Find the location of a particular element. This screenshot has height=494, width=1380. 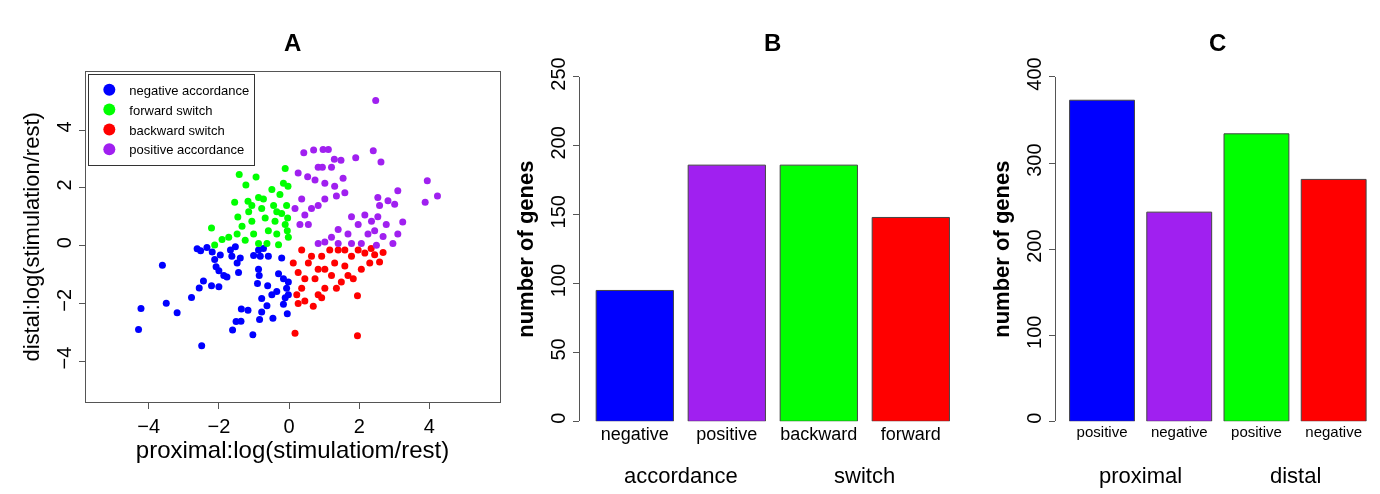

x-tick-label: 4 is located at coordinates (429, 425).